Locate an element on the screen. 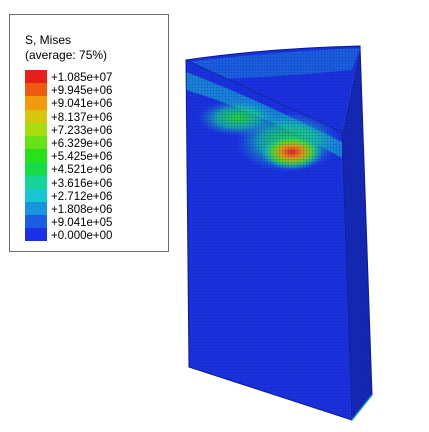 This screenshot has width=429, height=432. legend-level-label: +4.521e+06 is located at coordinates (82, 170).